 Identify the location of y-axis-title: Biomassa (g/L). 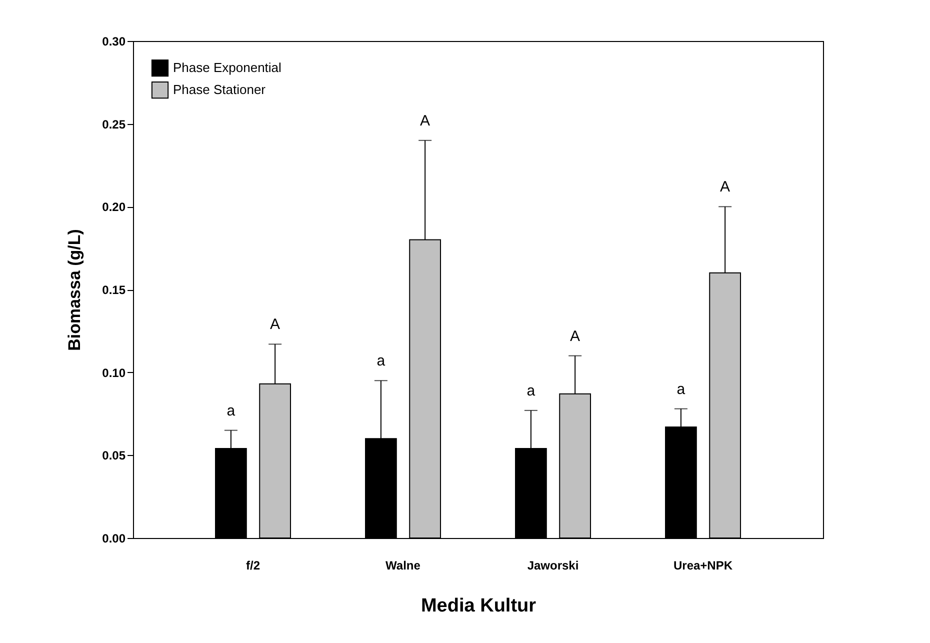
(74, 290).